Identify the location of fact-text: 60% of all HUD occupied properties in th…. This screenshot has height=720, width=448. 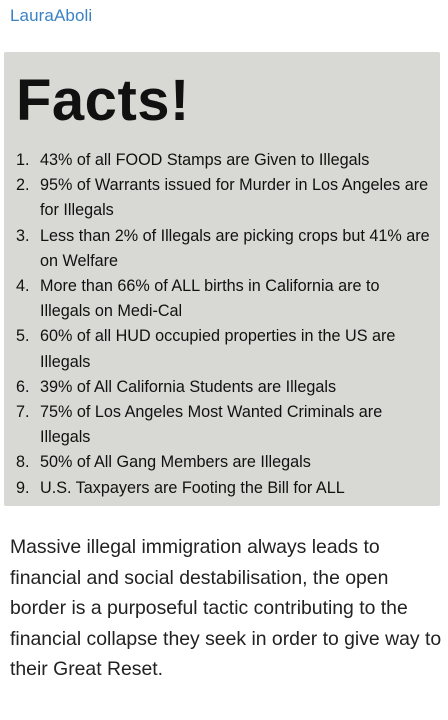
(218, 349).